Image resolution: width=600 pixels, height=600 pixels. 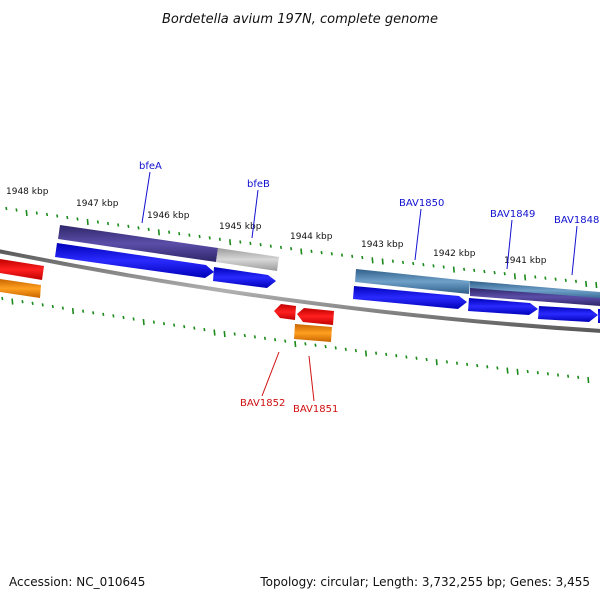 I want to click on gene-bar-left-orange, so click(x=20, y=288).